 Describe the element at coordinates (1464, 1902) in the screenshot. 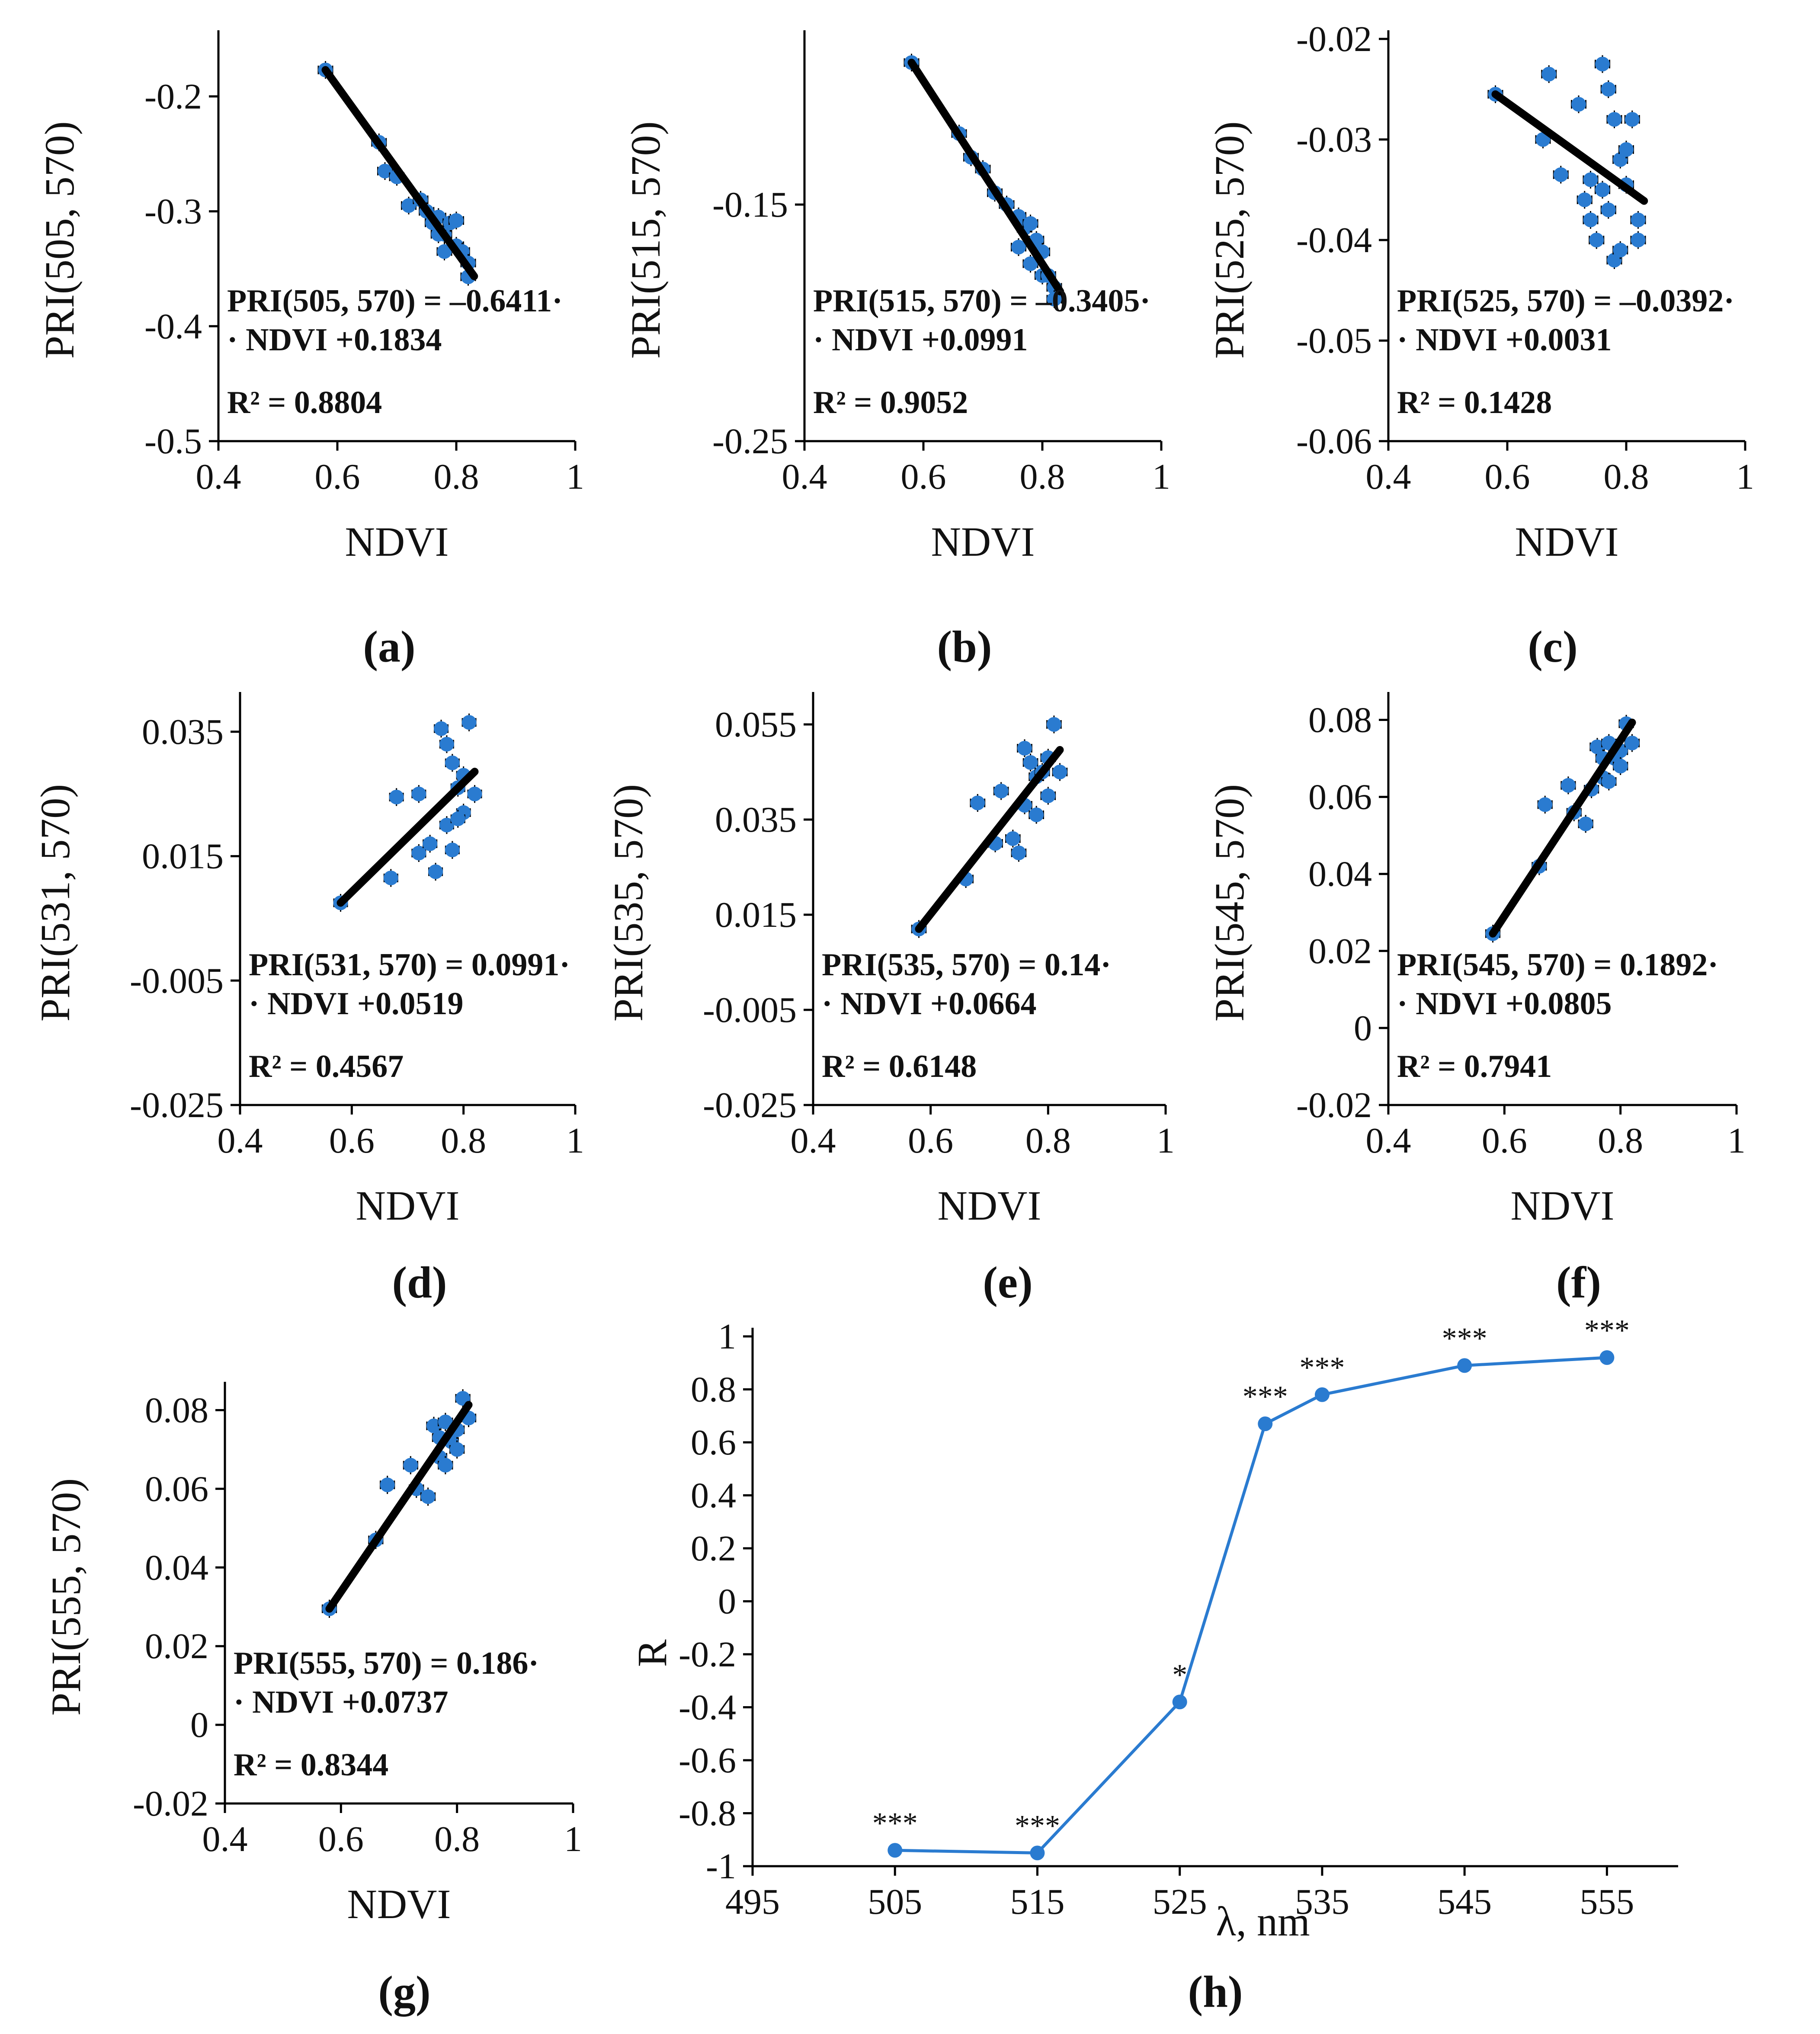

I see `x-tick-label: 545` at that location.